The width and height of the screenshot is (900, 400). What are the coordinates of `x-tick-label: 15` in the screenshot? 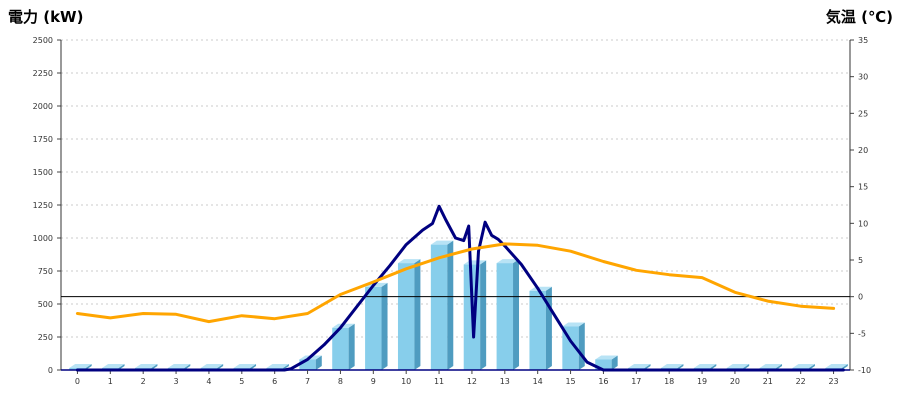 It's located at (570, 381).